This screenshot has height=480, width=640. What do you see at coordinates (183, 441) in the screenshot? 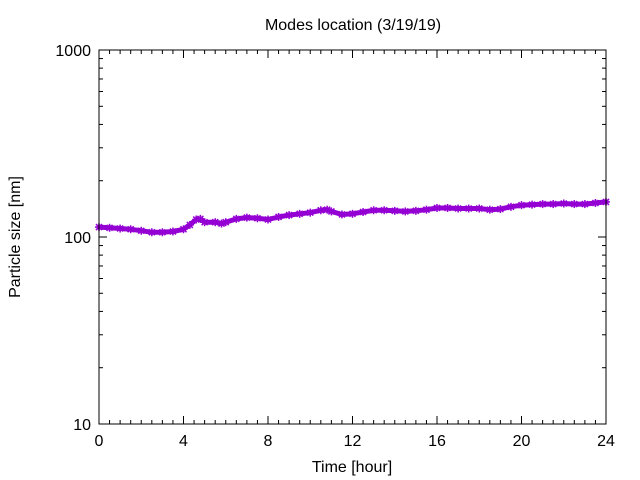
I see `x-tick-label: 4` at bounding box center [183, 441].